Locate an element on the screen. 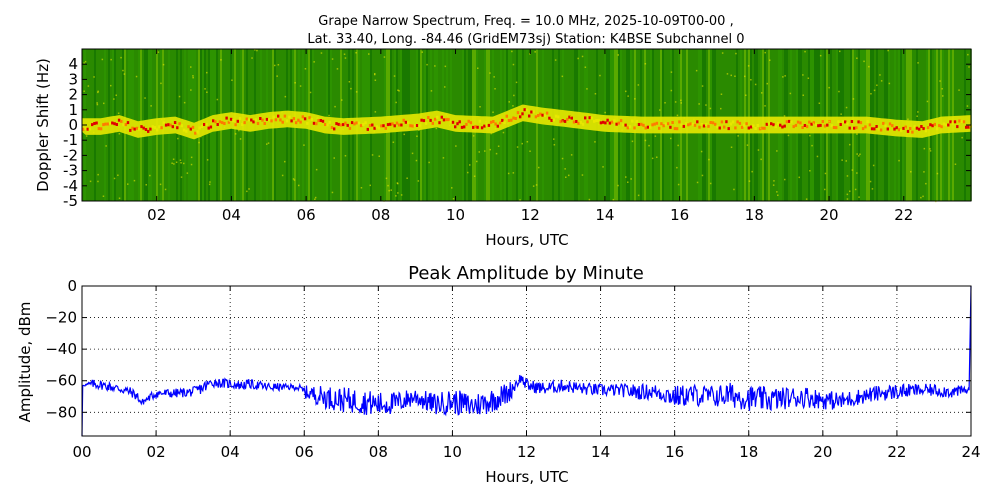  spectrum-y-tick-label: 3 is located at coordinates (73, 79).